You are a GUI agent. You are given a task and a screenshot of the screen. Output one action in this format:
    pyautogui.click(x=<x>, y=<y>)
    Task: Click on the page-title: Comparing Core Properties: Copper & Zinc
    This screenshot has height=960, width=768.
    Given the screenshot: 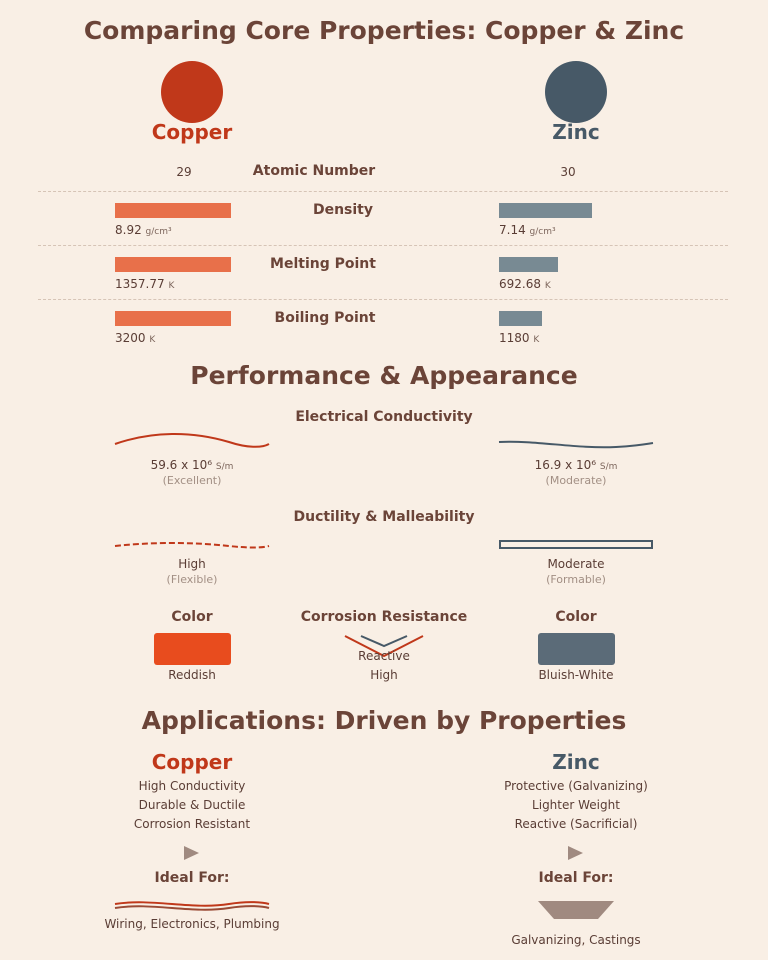 What is the action you would take?
    pyautogui.click(x=384, y=30)
    